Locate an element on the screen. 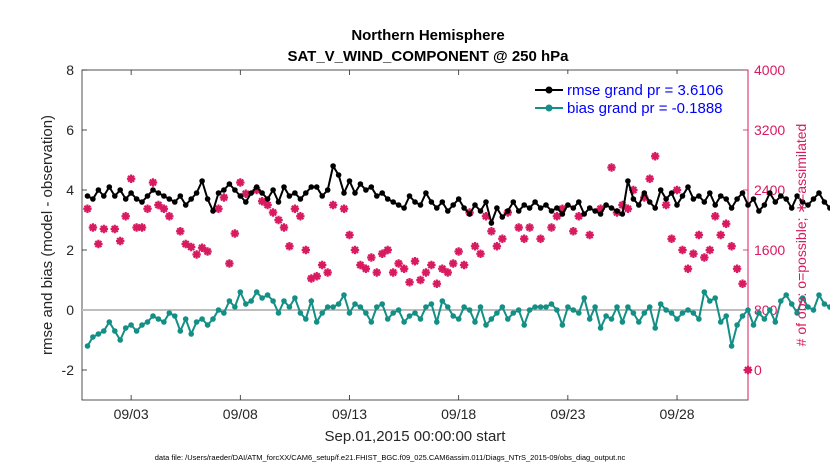 The height and width of the screenshot is (470, 830). x-tick-label: 09/13 is located at coordinates (349, 414).